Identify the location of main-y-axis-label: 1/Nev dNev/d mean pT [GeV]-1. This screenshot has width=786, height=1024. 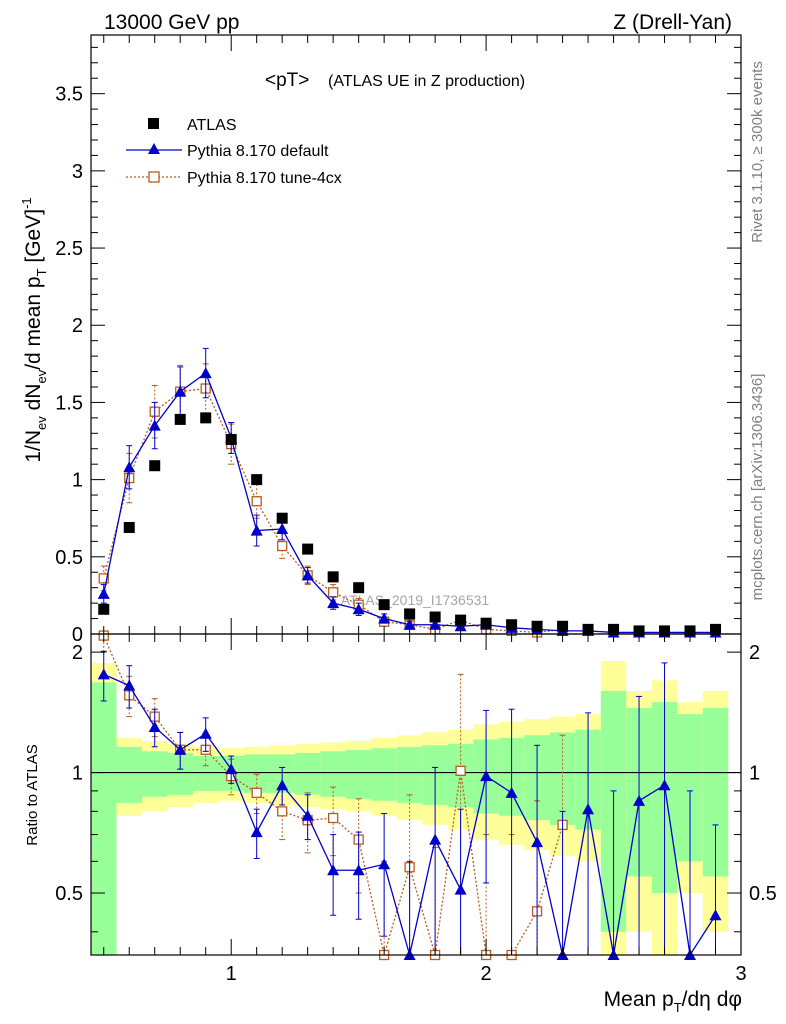
(34, 329).